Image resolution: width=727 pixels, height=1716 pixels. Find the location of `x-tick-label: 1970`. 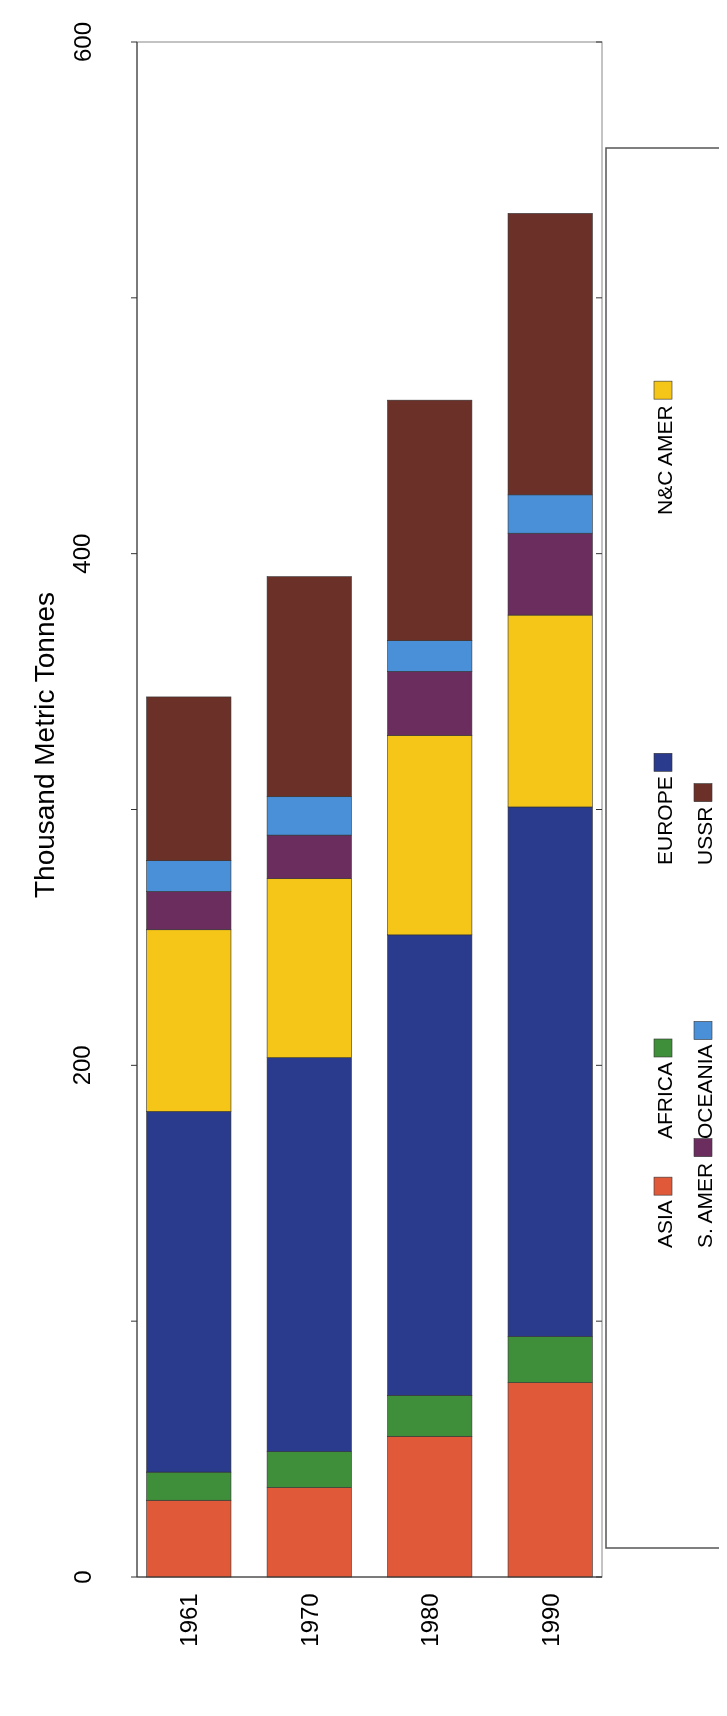

x-tick-label: 1970 is located at coordinates (309, 1620).